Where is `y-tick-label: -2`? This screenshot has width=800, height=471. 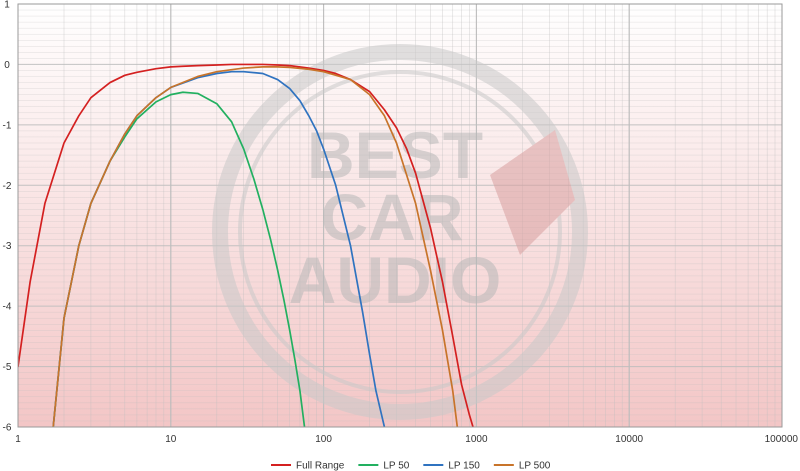 y-tick-label: -2 is located at coordinates (7, 186).